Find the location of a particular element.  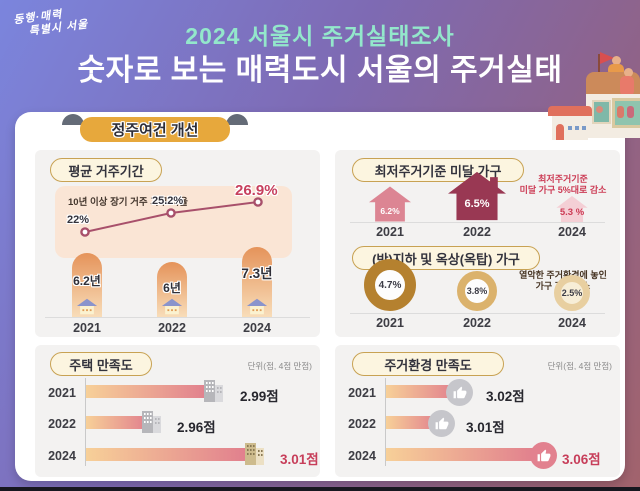

picture-person2 is located at coordinates (630, 112).